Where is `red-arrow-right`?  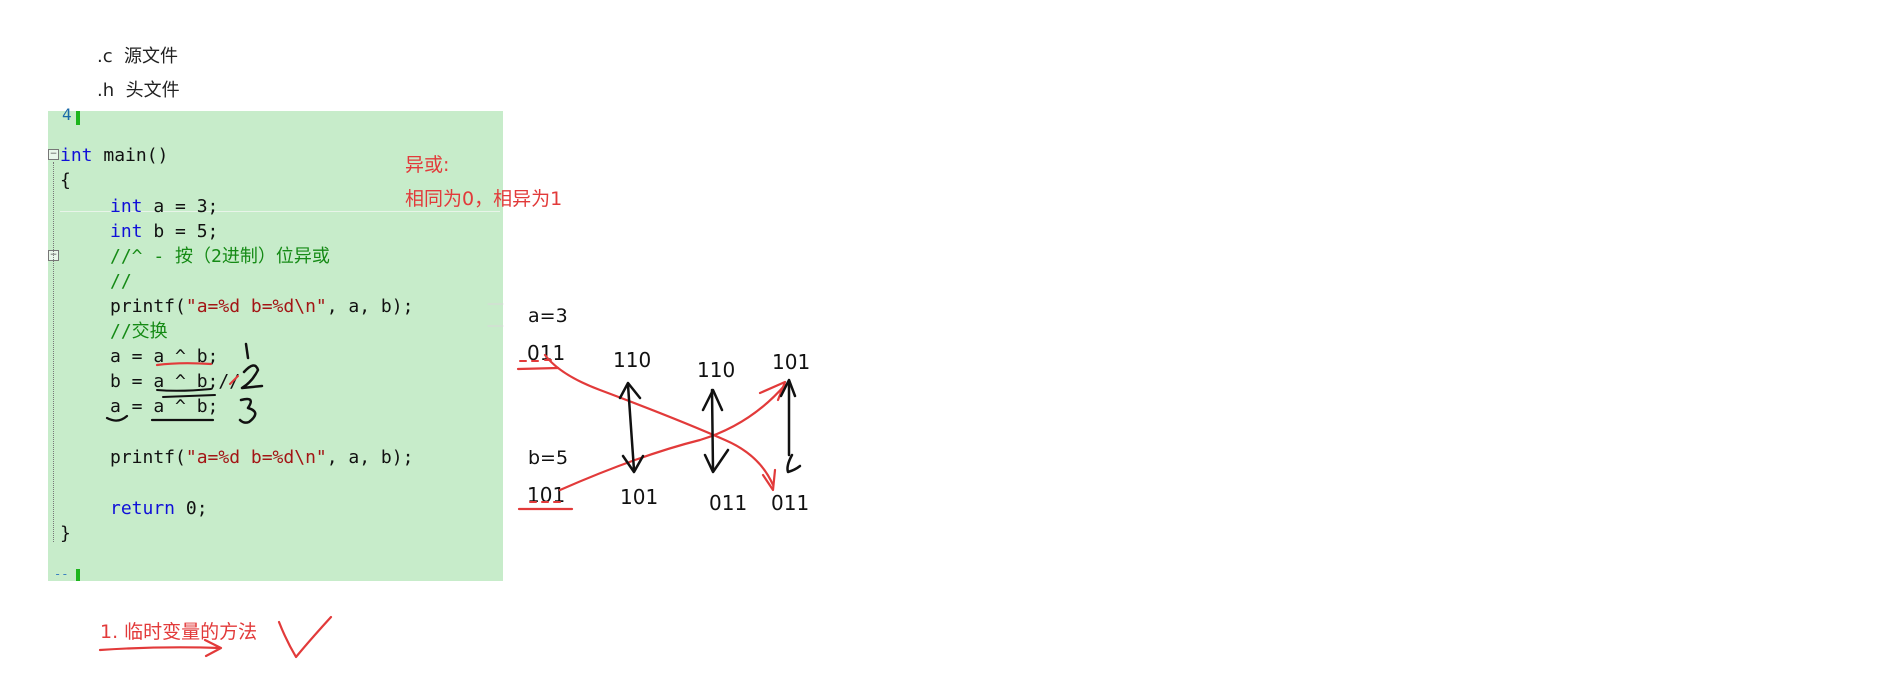 red-arrow-right is located at coordinates (160, 648).